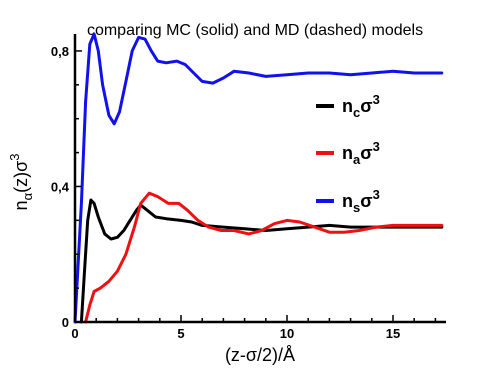 Image resolution: width=482 pixels, height=370 pixels. I want to click on x-axis-label: (z-σ/2)/Å, so click(260, 355).